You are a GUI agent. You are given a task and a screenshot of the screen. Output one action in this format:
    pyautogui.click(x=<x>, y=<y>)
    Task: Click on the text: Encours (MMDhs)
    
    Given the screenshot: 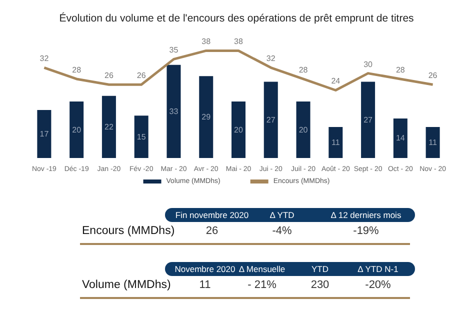 What is the action you would take?
    pyautogui.click(x=128, y=231)
    